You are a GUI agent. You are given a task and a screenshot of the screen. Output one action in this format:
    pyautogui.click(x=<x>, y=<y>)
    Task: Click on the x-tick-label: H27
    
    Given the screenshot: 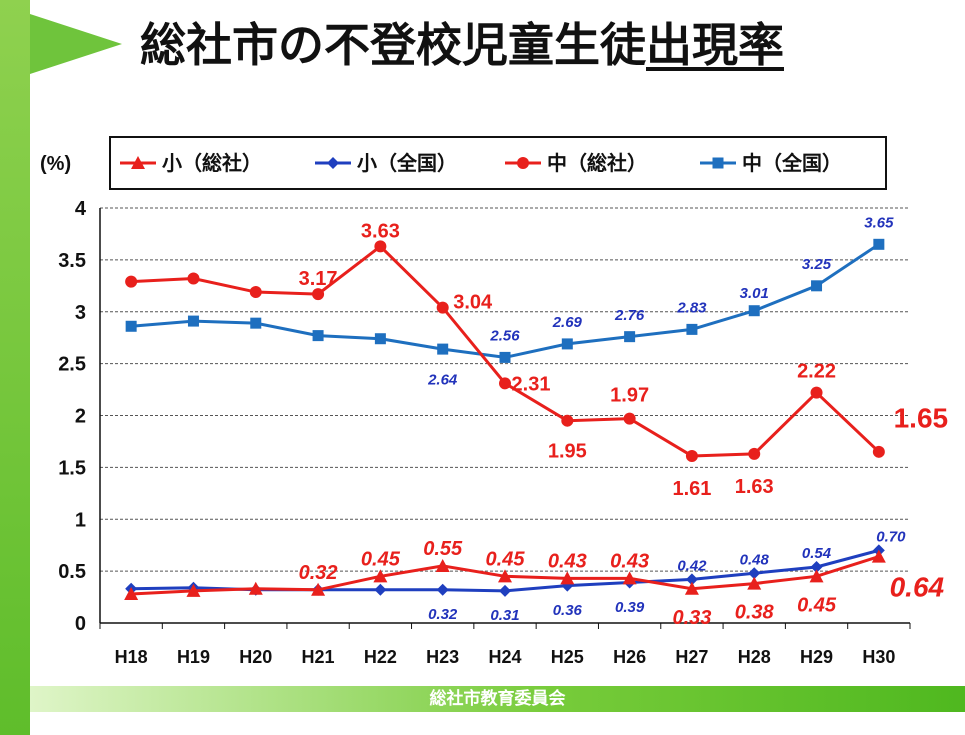 What is the action you would take?
    pyautogui.click(x=691, y=657)
    